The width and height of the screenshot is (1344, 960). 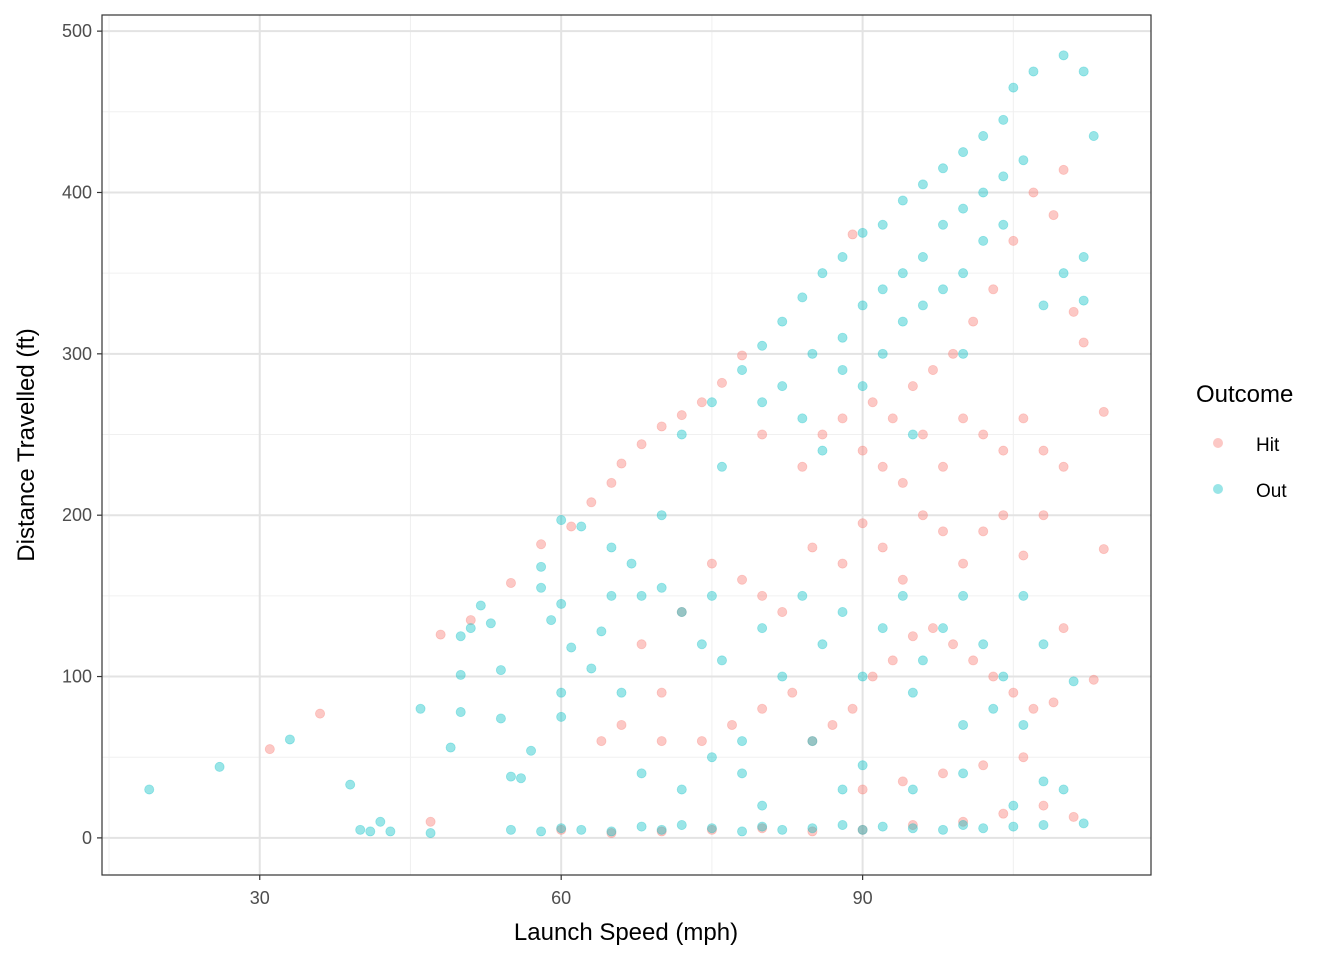 What do you see at coordinates (626, 932) in the screenshot?
I see `x-axis-title: Launch Speed (mph)` at bounding box center [626, 932].